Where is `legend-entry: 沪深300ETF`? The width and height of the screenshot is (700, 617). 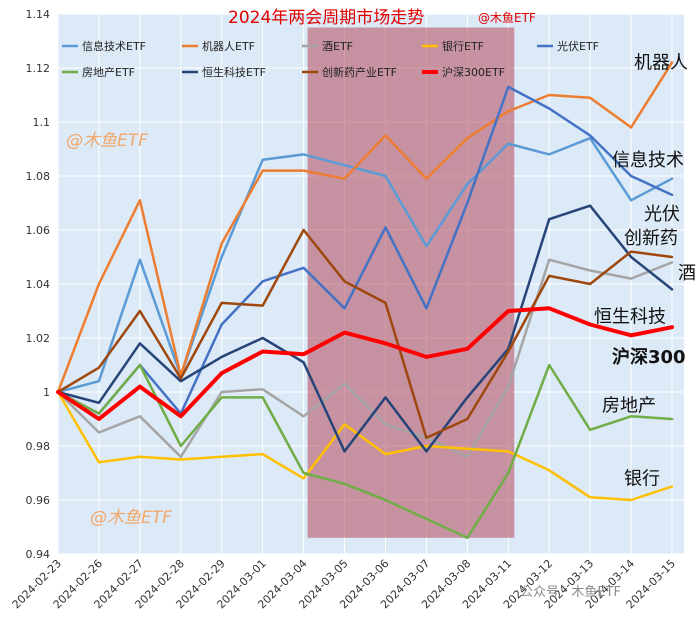 legend-entry: 沪深300ETF is located at coordinates (473, 72).